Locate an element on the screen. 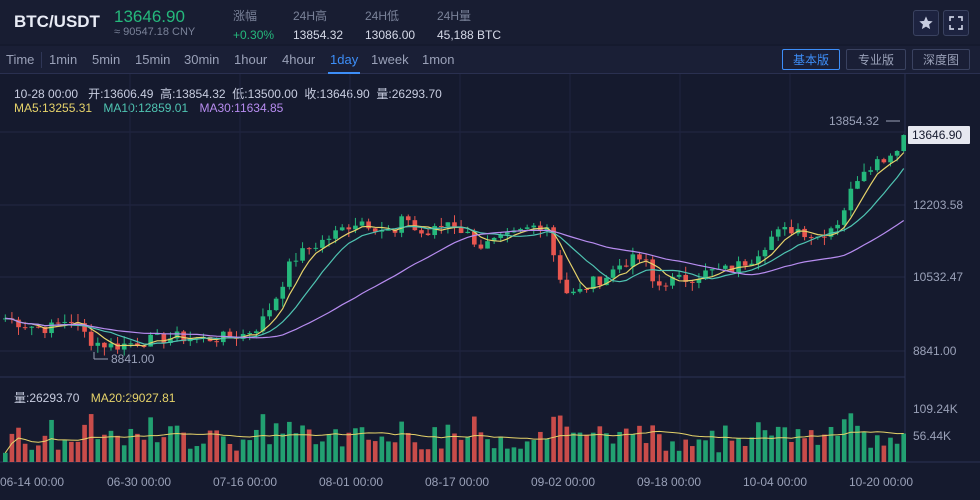 This screenshot has height=500, width=980. fullscreen-button is located at coordinates (956, 23).